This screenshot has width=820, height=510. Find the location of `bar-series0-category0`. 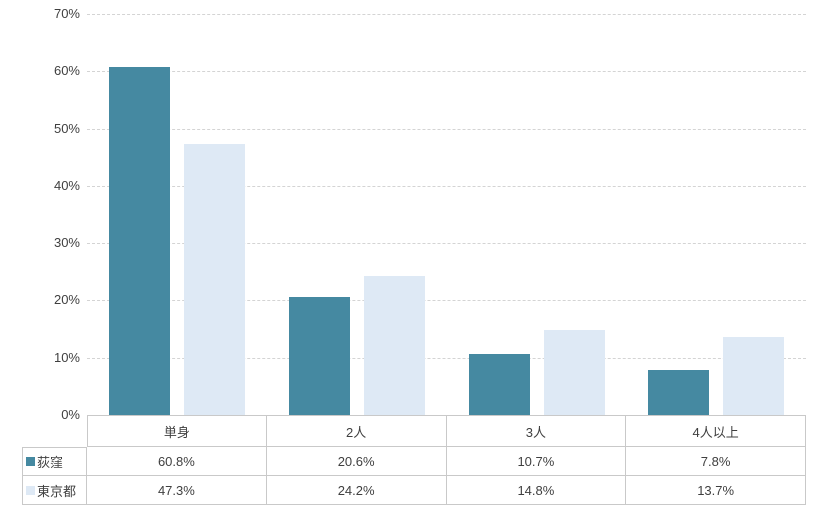

bar-series0-category0 is located at coordinates (139, 241).